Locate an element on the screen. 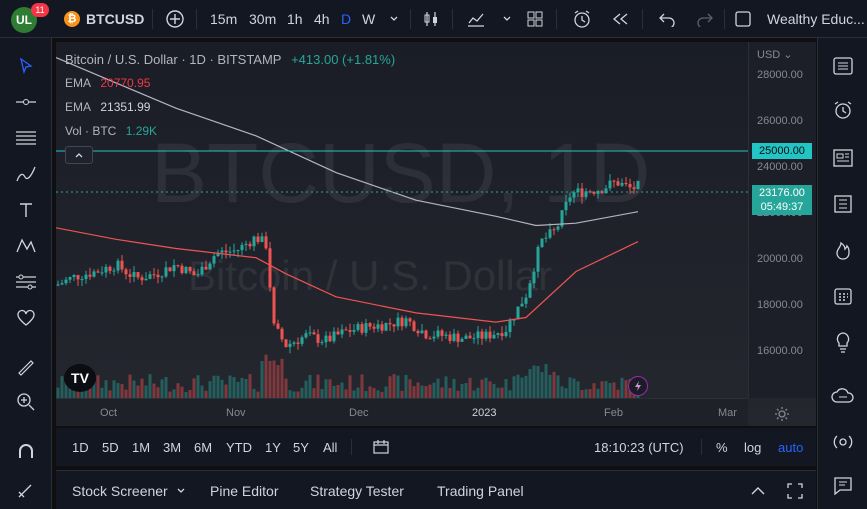  log-scale-toggle: log is located at coordinates (753, 447).